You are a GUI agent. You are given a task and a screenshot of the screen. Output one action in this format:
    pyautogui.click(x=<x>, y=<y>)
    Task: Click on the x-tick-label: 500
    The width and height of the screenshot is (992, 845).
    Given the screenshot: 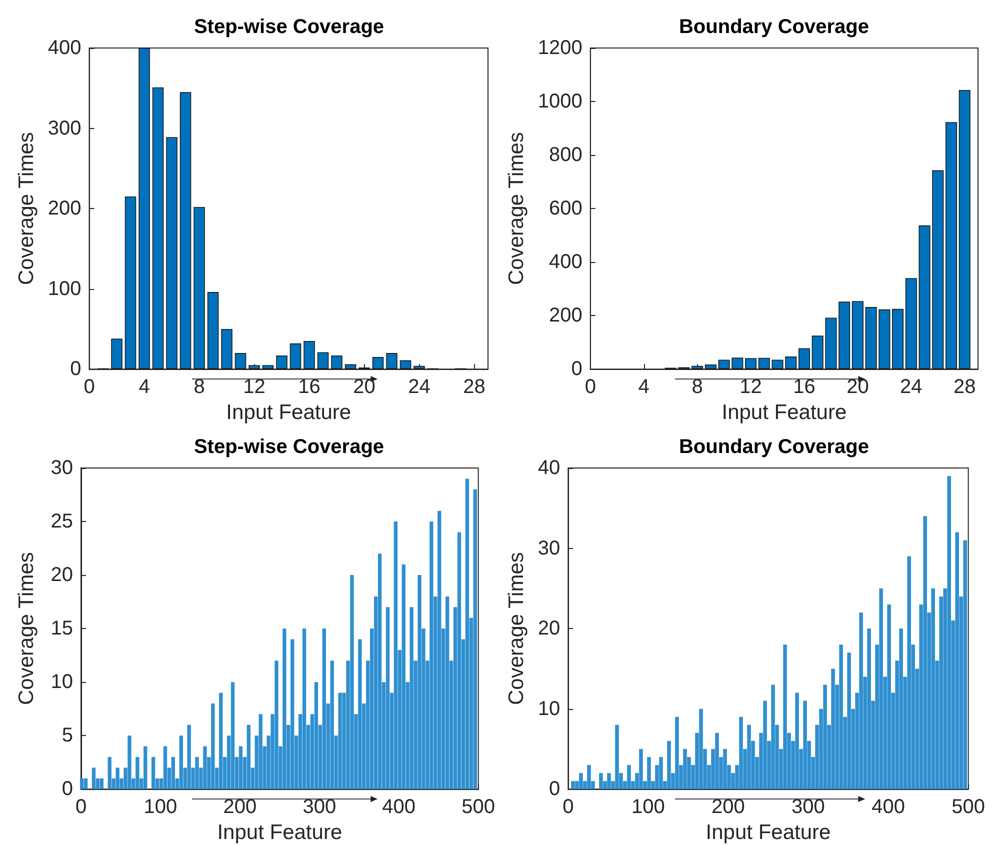 What is the action you would take?
    pyautogui.click(x=969, y=807)
    